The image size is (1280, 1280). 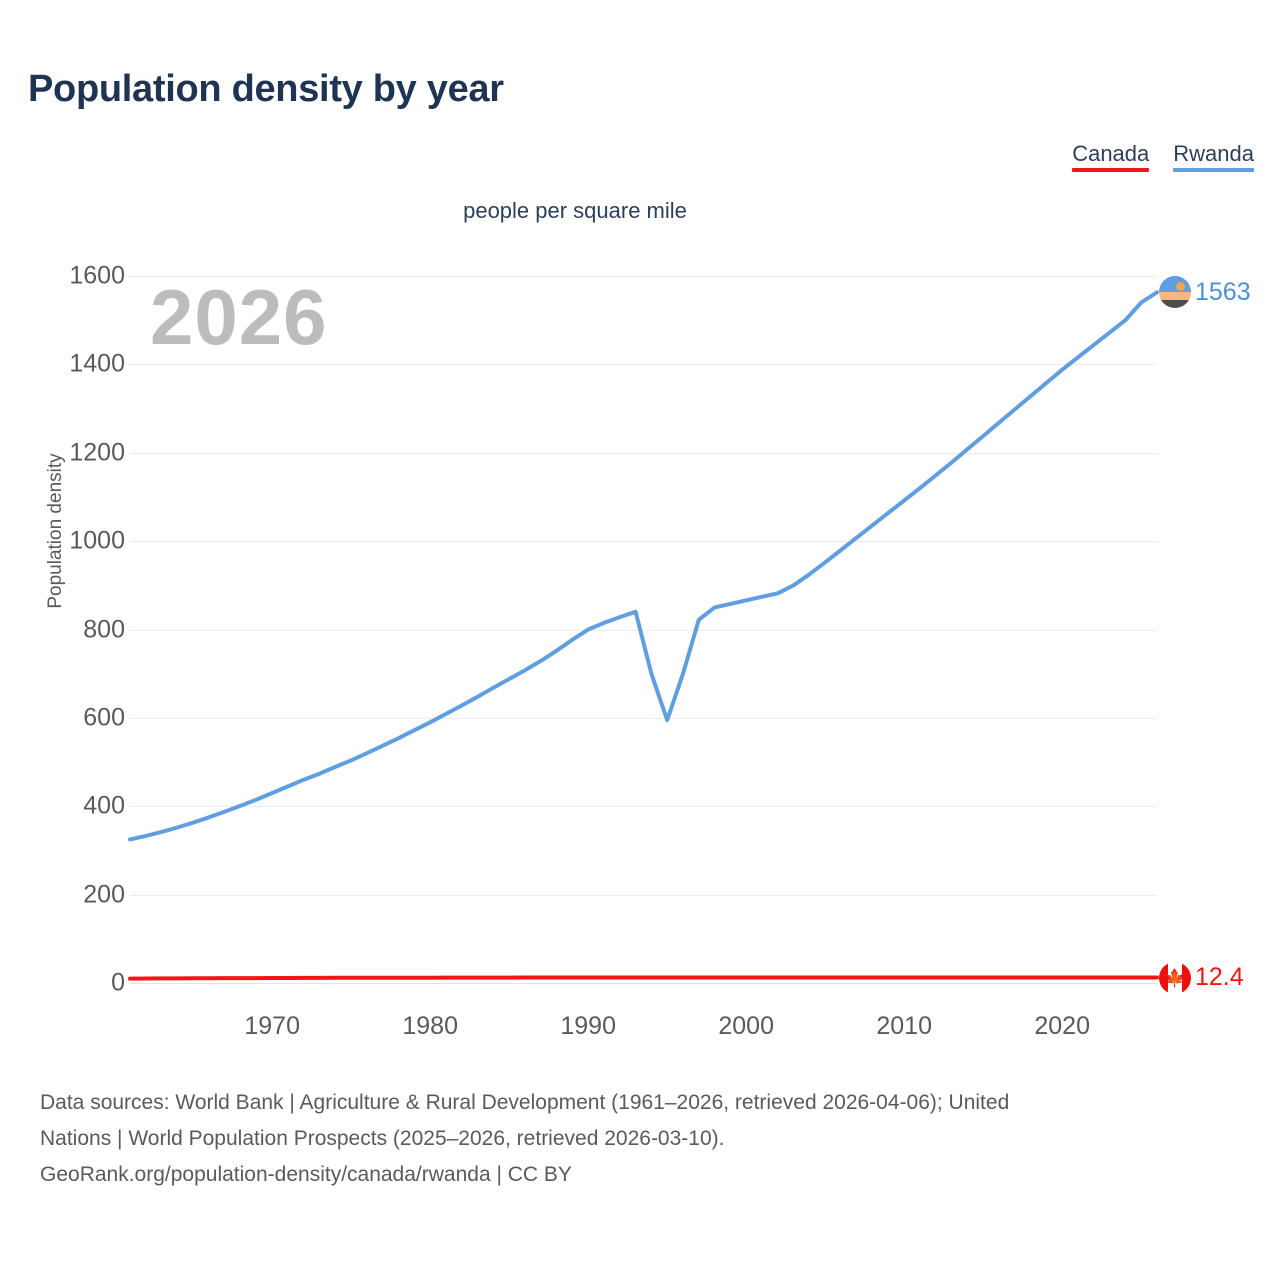 I want to click on x-tick-2020: 2020, so click(x=1062, y=1026).